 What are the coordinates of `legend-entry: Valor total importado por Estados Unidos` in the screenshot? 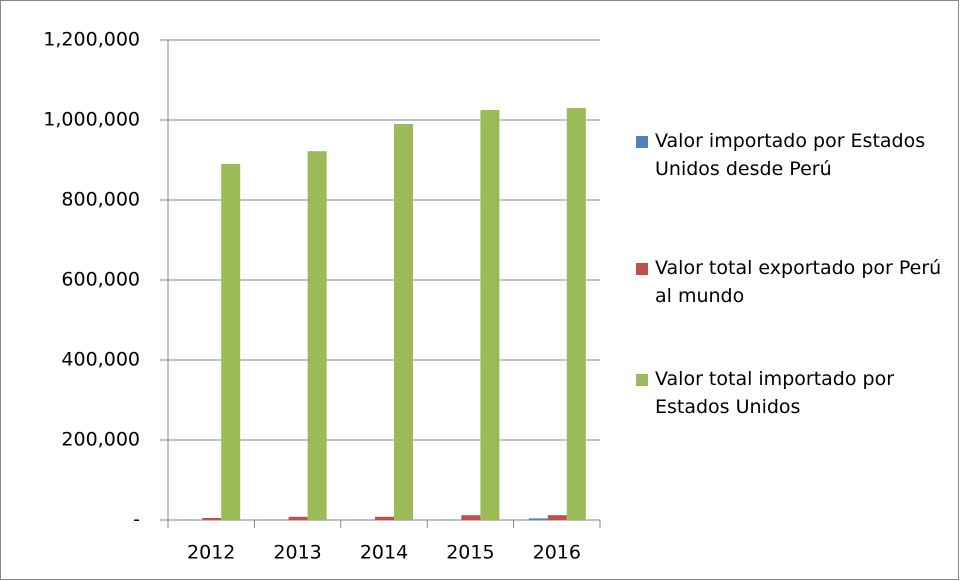 It's located at (790, 393).